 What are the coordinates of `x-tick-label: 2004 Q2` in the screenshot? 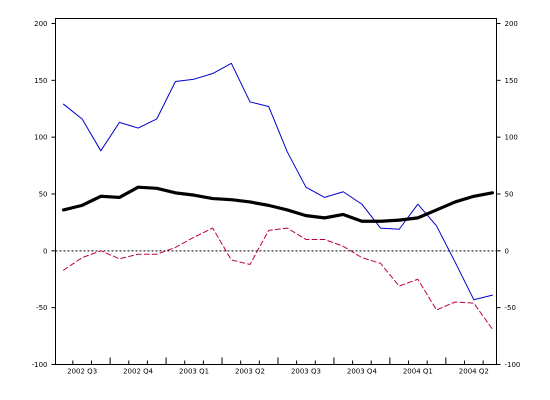 It's located at (474, 372).